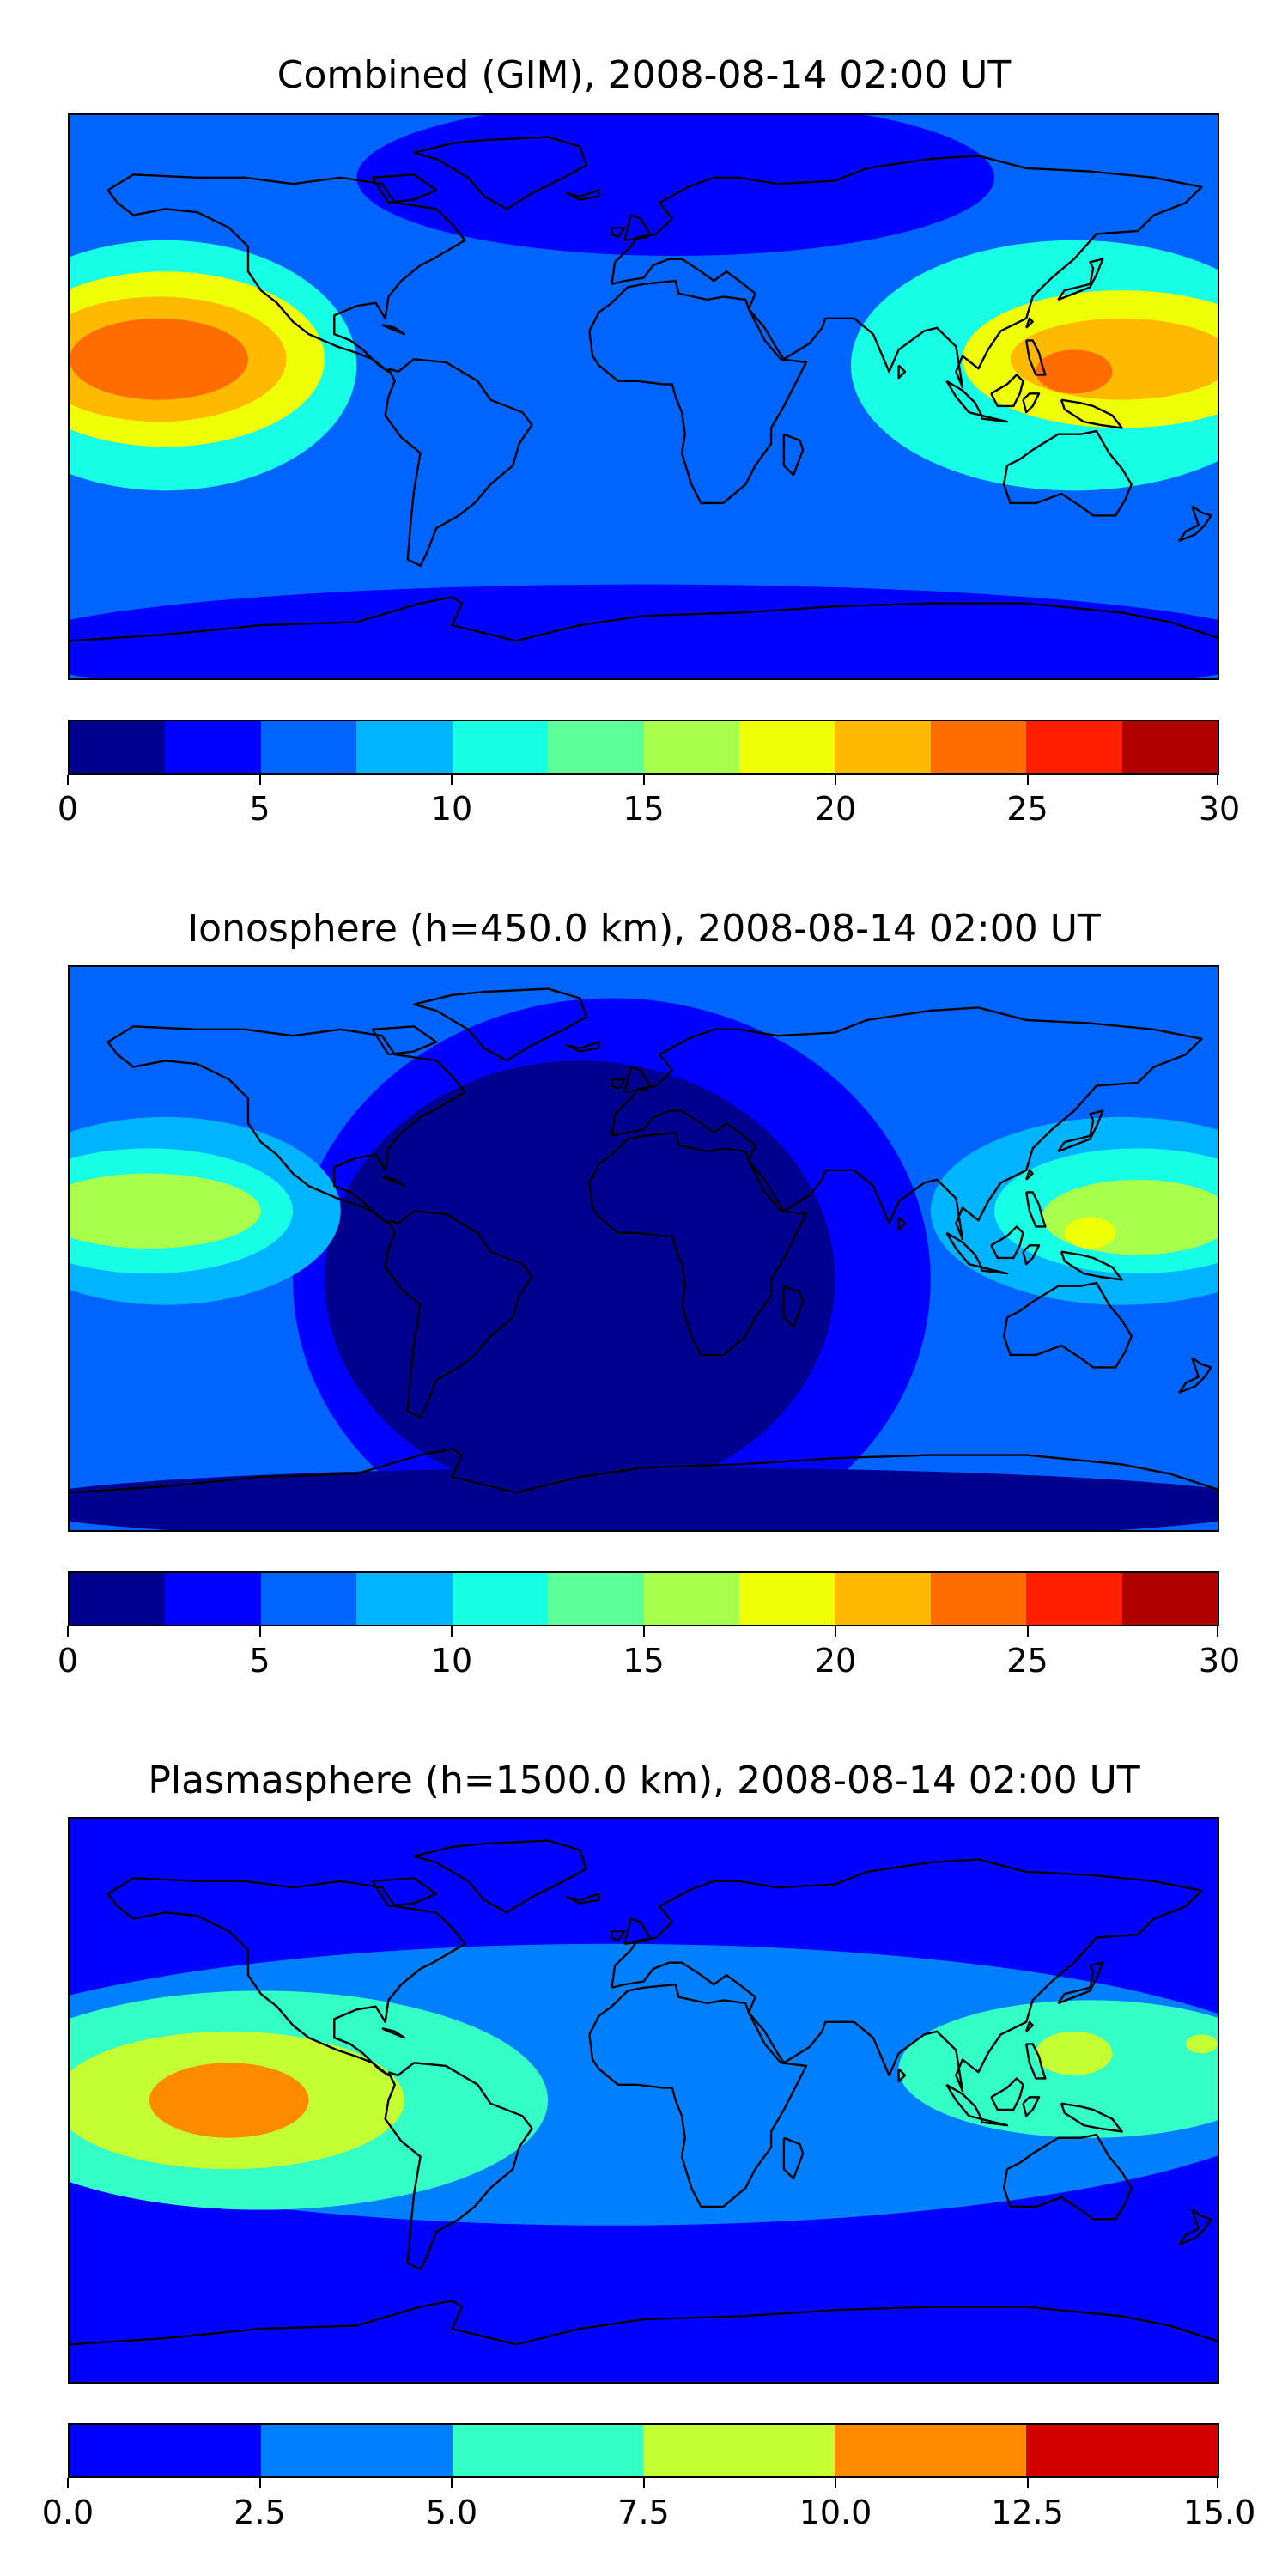  I want to click on colorbar-tick-label: 25, so click(1027, 809).